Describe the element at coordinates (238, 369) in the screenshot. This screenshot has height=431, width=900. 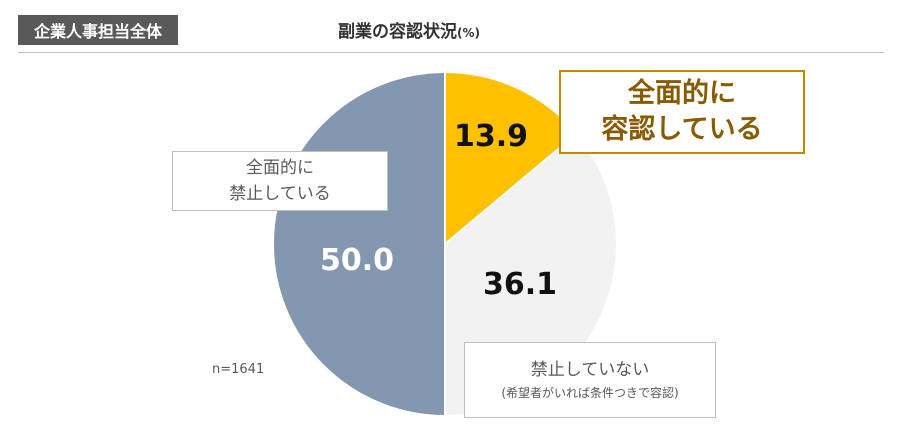
I see `sample-size-note: n=1641` at that location.